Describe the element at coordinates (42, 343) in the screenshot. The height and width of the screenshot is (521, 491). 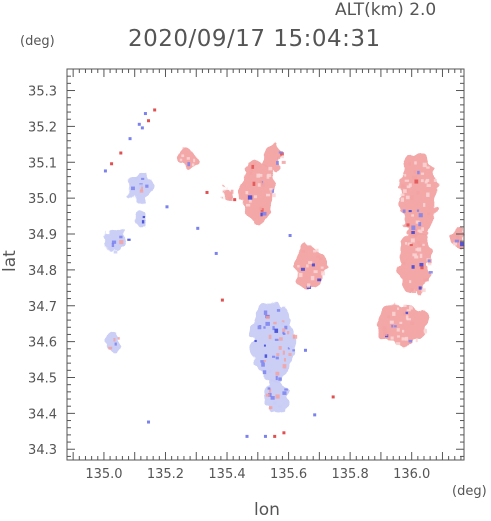
I see `y-tick-label: 34.6` at that location.